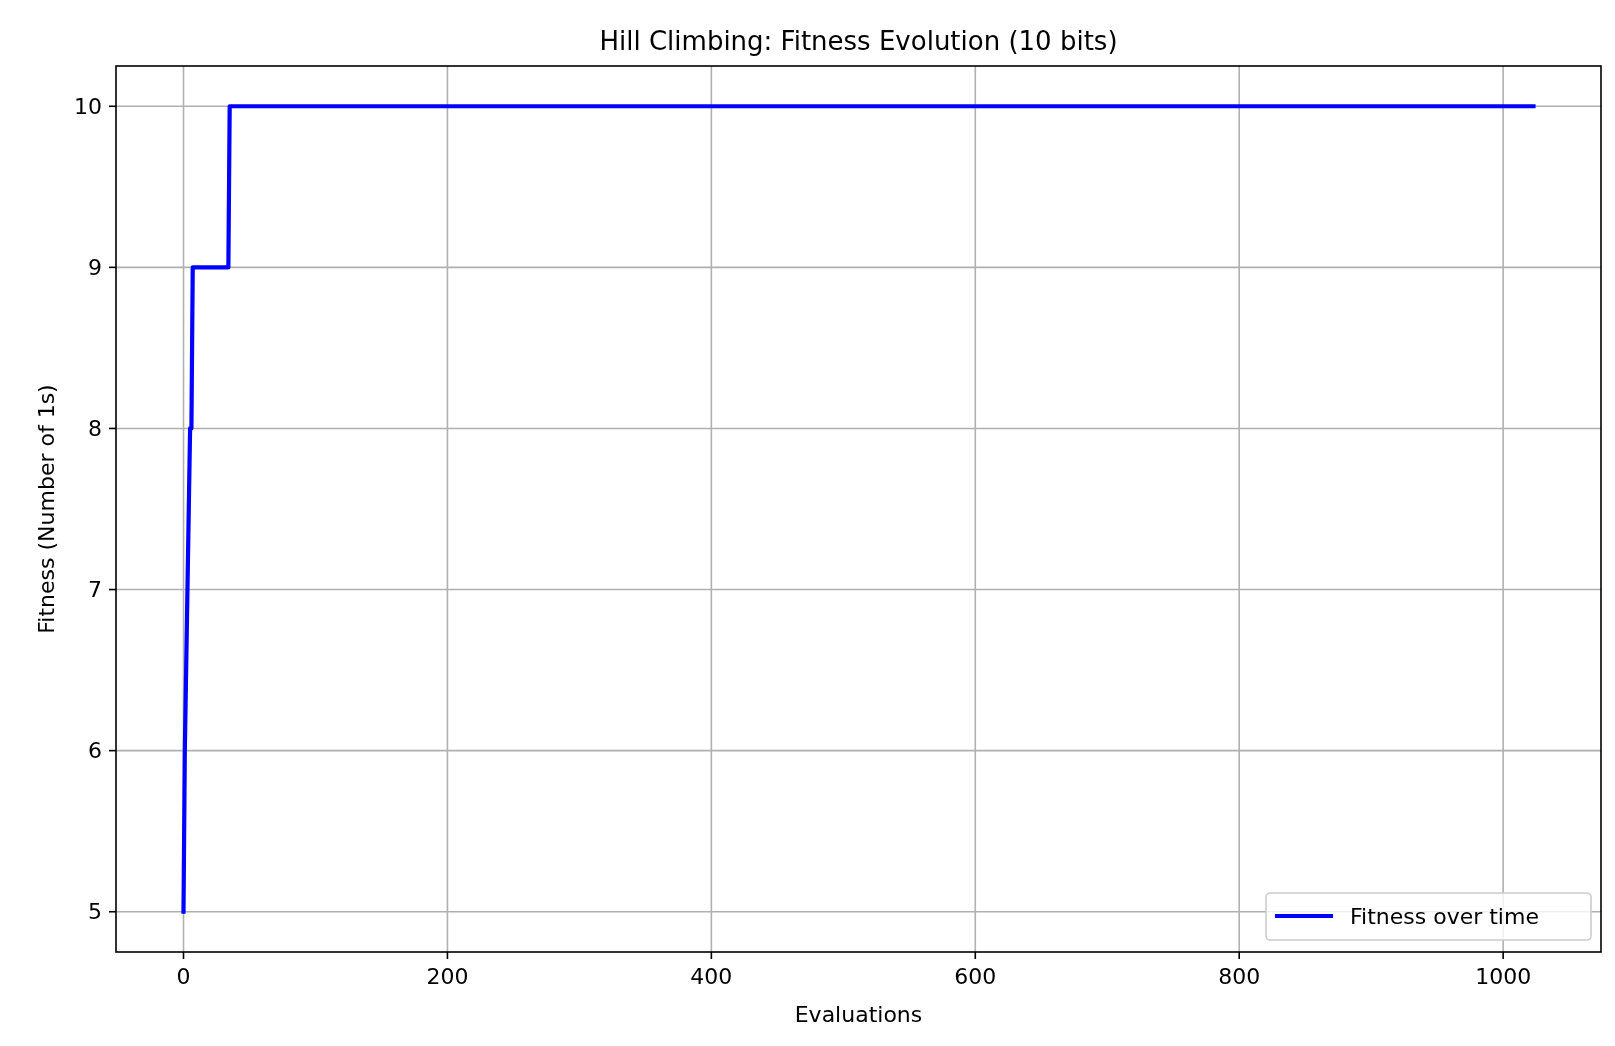 This screenshot has height=1046, width=1615. What do you see at coordinates (1239, 976) in the screenshot?
I see `x-tick-label: 800` at bounding box center [1239, 976].